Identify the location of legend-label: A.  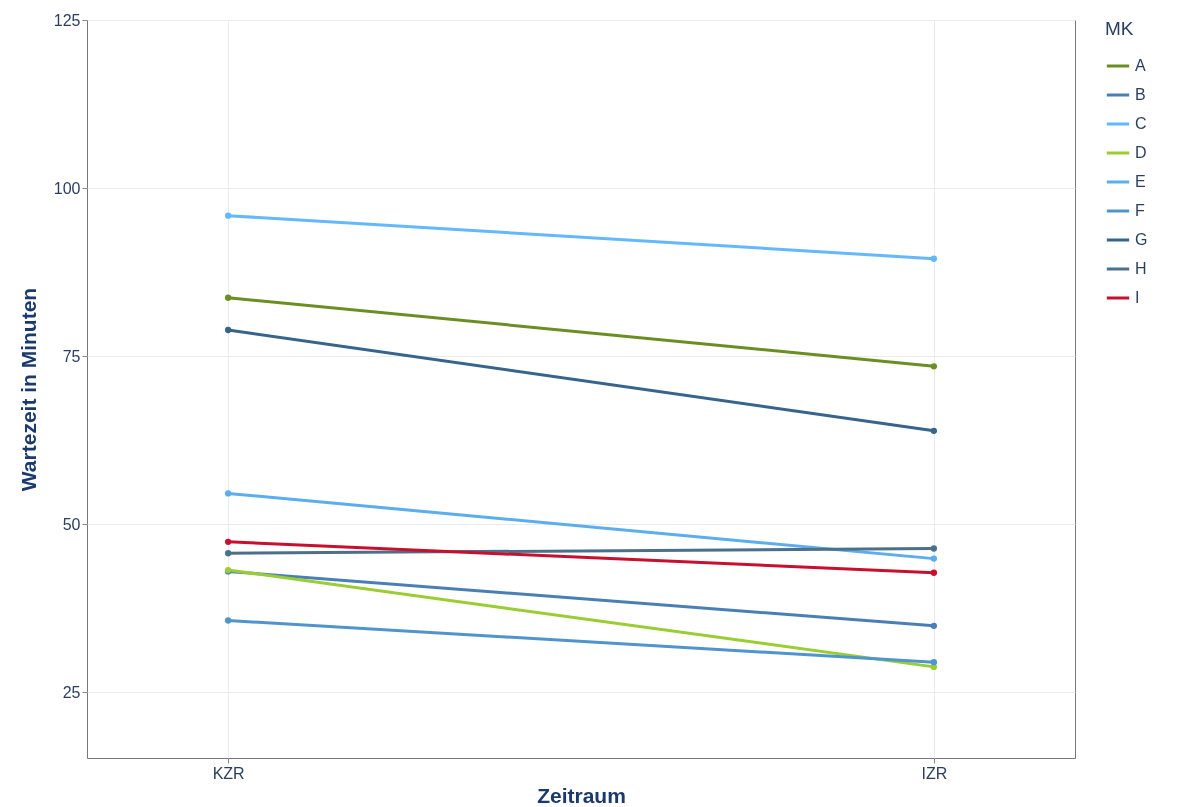
(1140, 65).